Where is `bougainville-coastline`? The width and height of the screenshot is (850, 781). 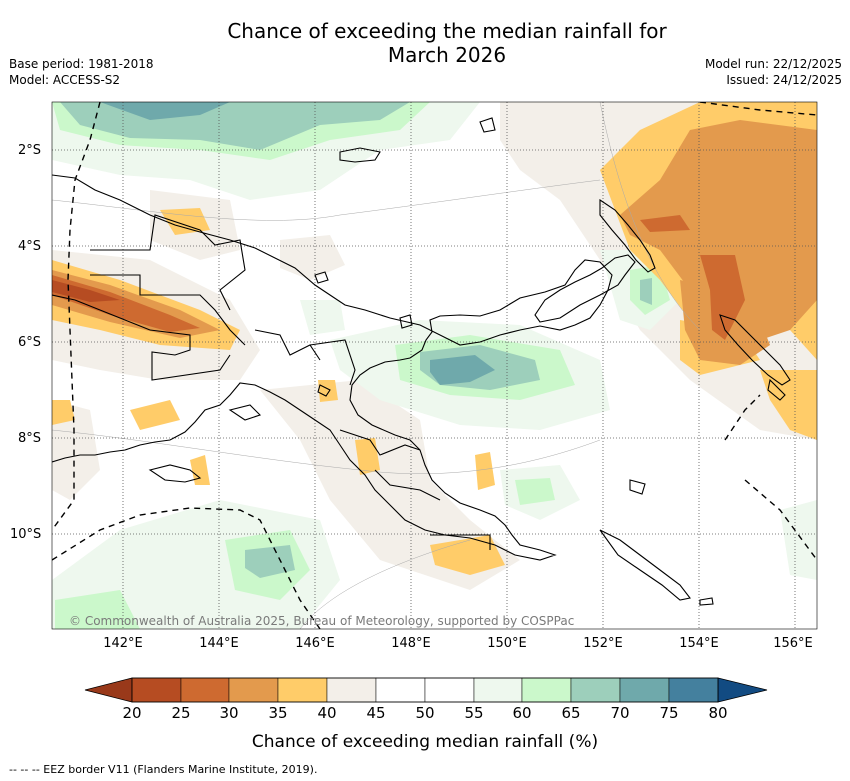 bougainville-coastline is located at coordinates (755, 350).